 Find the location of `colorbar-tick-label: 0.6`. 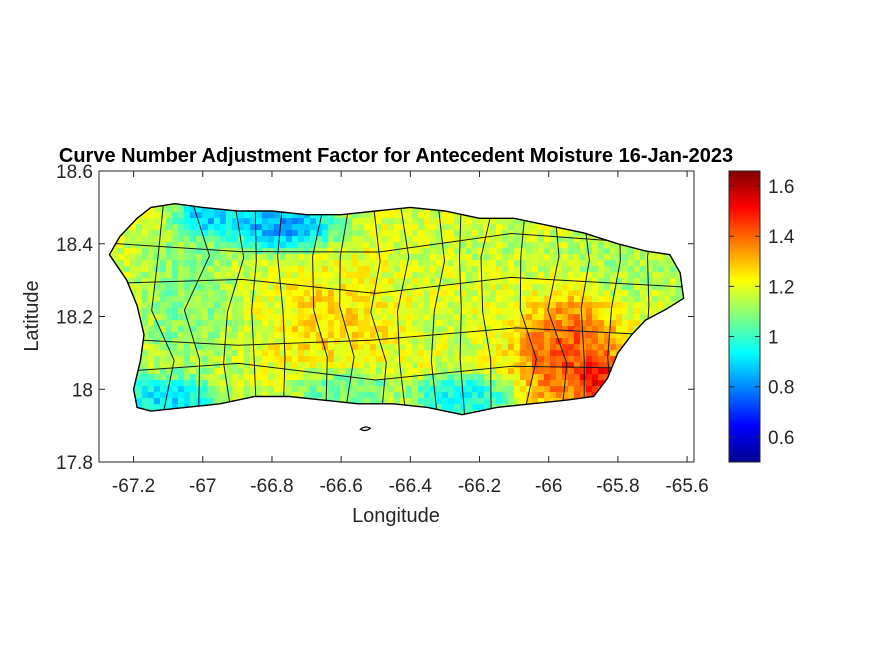

colorbar-tick-label: 0.6 is located at coordinates (781, 438).